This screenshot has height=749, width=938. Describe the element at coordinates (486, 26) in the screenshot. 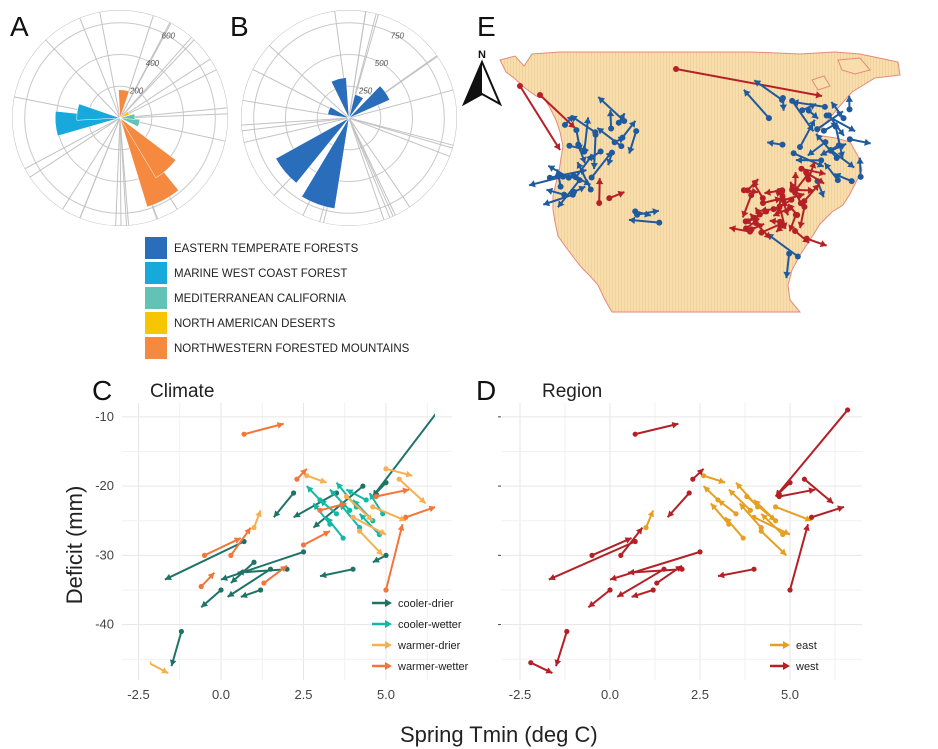

I see `panel-label-e: E` at that location.